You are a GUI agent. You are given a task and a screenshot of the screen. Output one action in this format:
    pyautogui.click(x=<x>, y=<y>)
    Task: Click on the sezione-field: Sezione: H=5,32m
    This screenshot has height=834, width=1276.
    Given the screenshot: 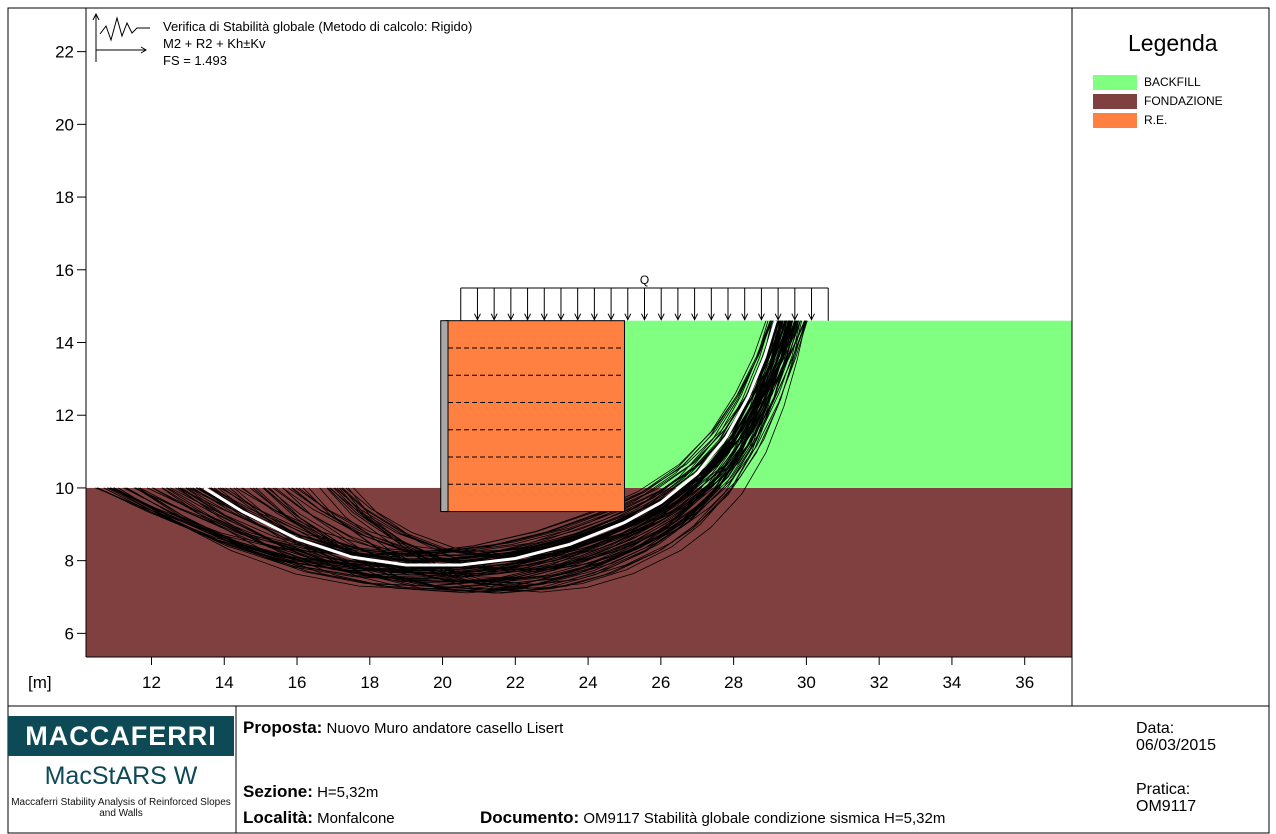 What is the action you would take?
    pyautogui.click(x=310, y=792)
    